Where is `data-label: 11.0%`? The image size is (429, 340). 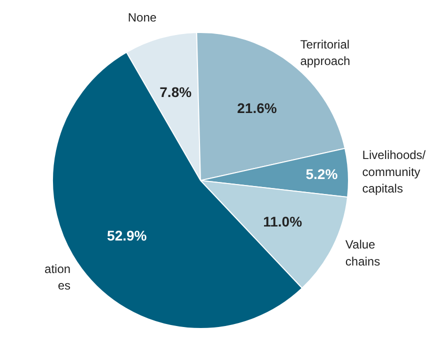 data-label: 11.0% is located at coordinates (283, 222).